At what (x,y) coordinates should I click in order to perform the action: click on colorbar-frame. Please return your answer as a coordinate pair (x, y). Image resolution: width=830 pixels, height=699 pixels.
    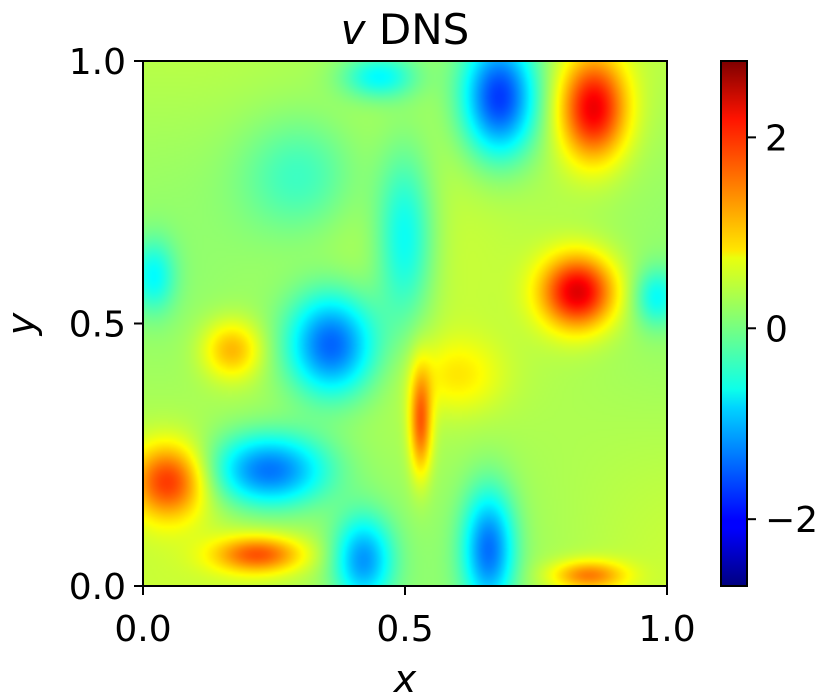
    Looking at the image, I should click on (734, 323).